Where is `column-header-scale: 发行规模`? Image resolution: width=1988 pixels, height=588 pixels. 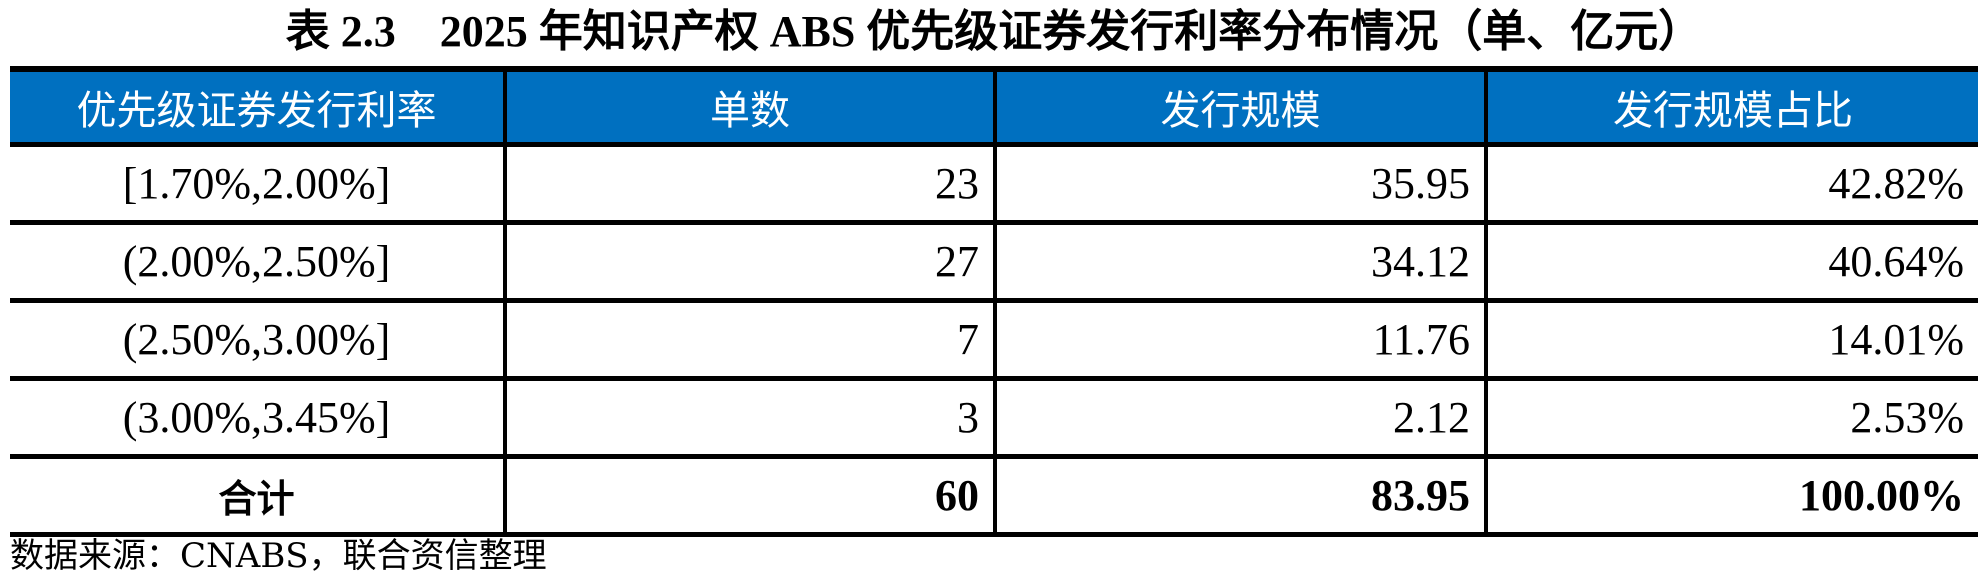
column-header-scale: 发行规模 is located at coordinates (1240, 107).